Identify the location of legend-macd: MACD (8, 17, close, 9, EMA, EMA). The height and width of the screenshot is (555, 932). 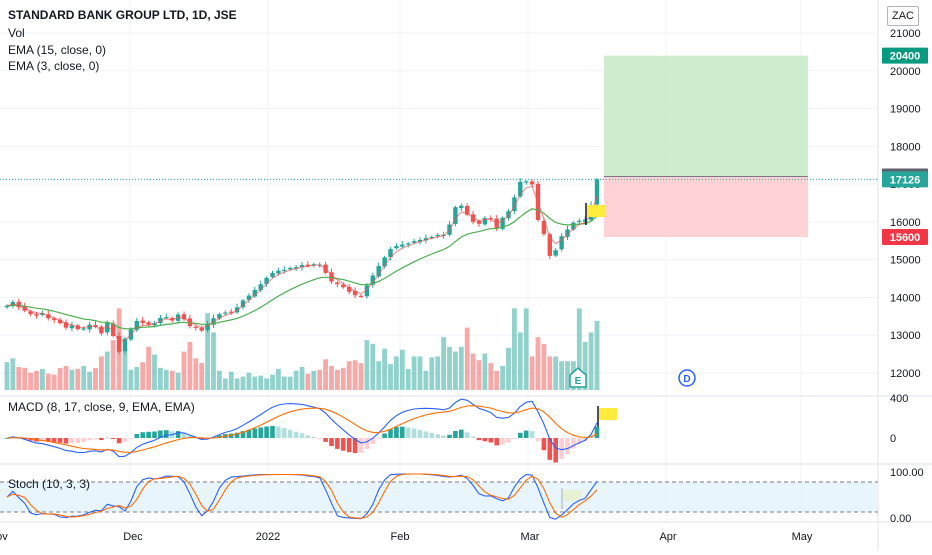
(101, 407).